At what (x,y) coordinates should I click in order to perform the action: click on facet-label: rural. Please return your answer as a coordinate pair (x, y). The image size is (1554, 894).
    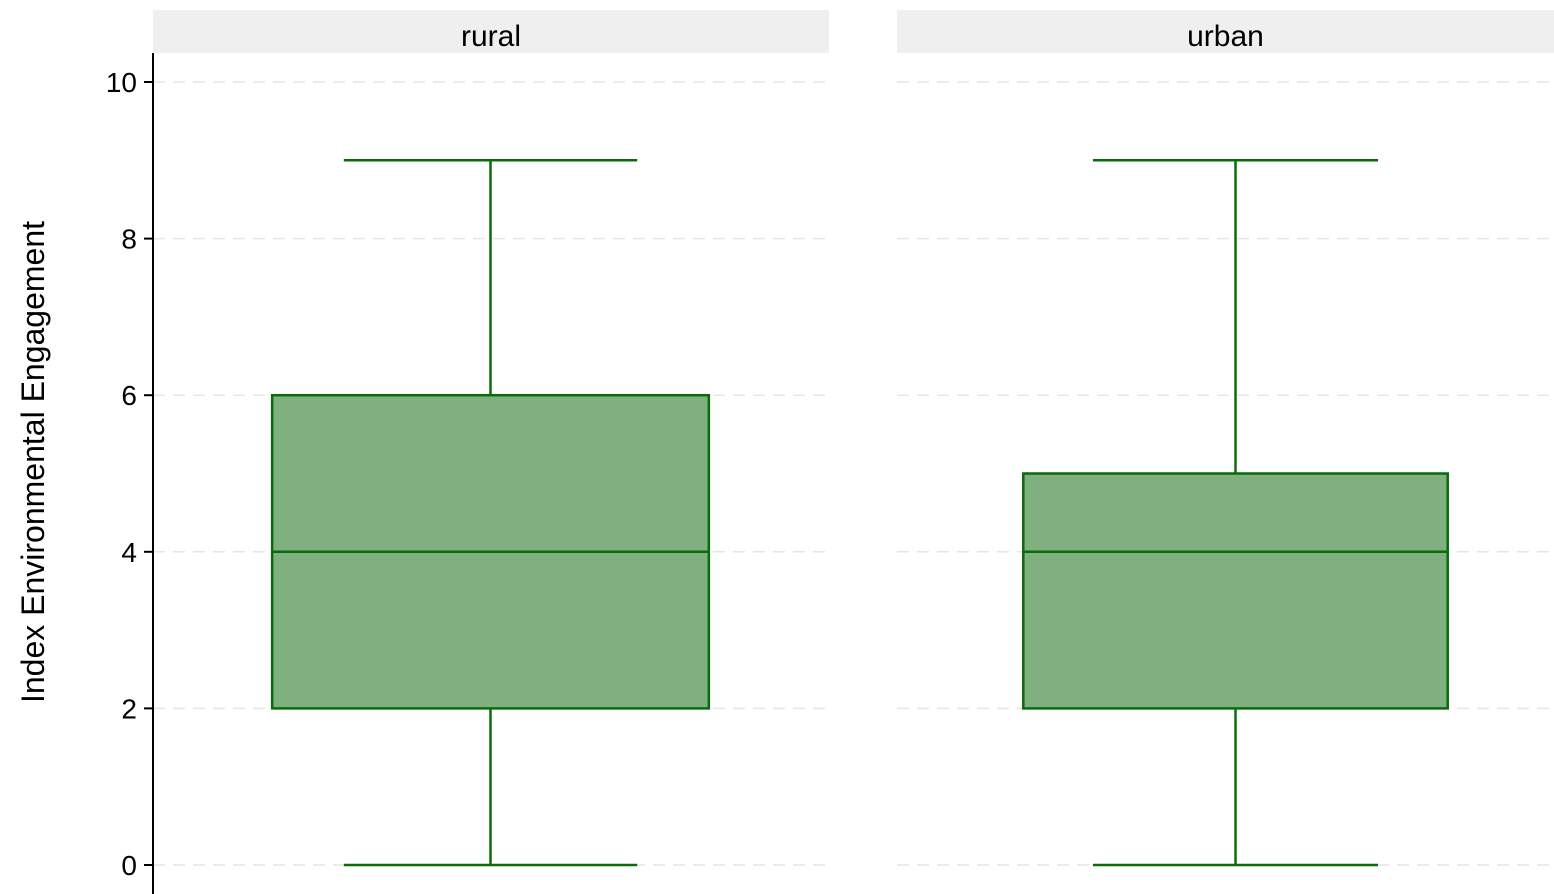
    Looking at the image, I should click on (491, 36).